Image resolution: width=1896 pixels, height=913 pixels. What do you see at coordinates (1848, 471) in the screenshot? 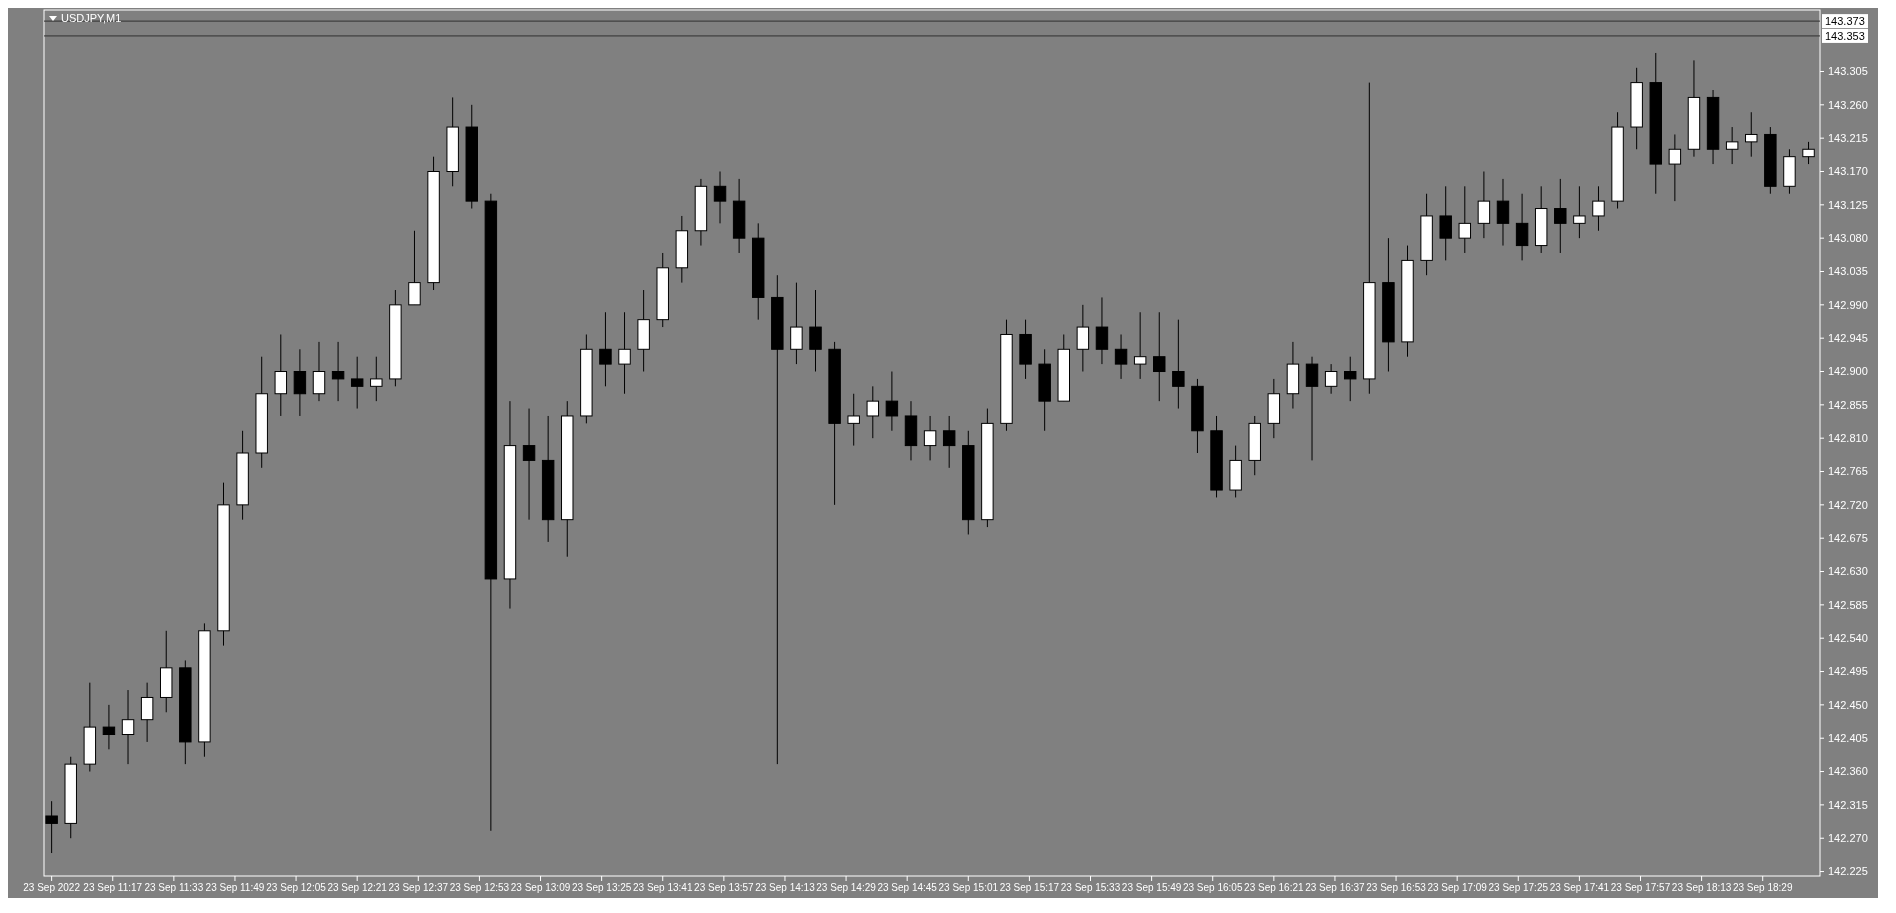
I see `y-tick-label: 142.765` at bounding box center [1848, 471].